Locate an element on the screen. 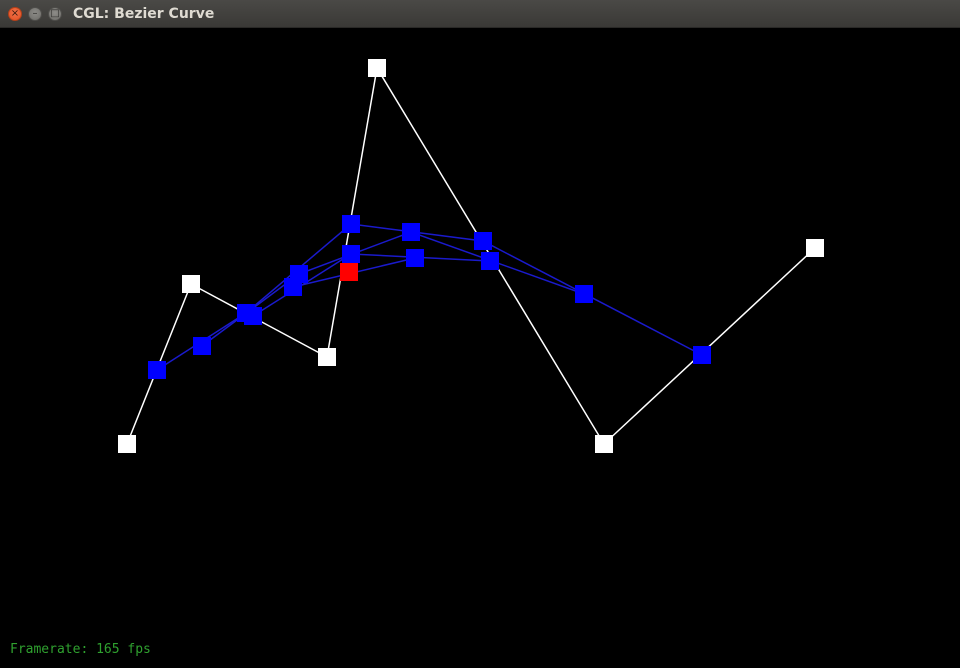 Image resolution: width=960 pixels, height=668 pixels. curve-point is located at coordinates (349, 272).